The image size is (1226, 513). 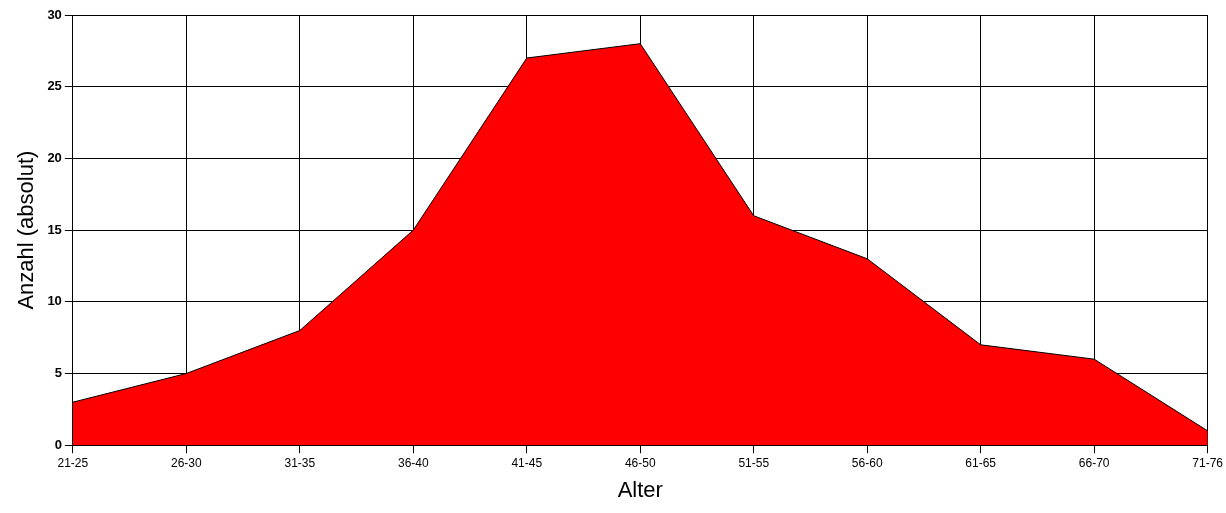 What do you see at coordinates (58, 373) in the screenshot?
I see `y-tick-label: 5` at bounding box center [58, 373].